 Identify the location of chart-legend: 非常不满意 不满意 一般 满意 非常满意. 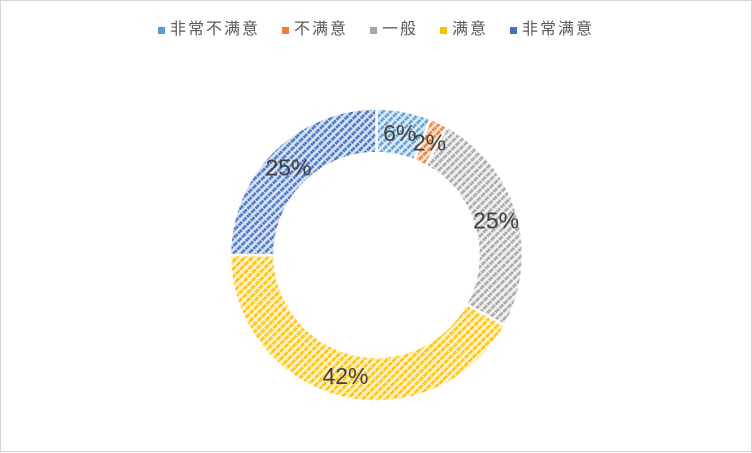
(376, 30).